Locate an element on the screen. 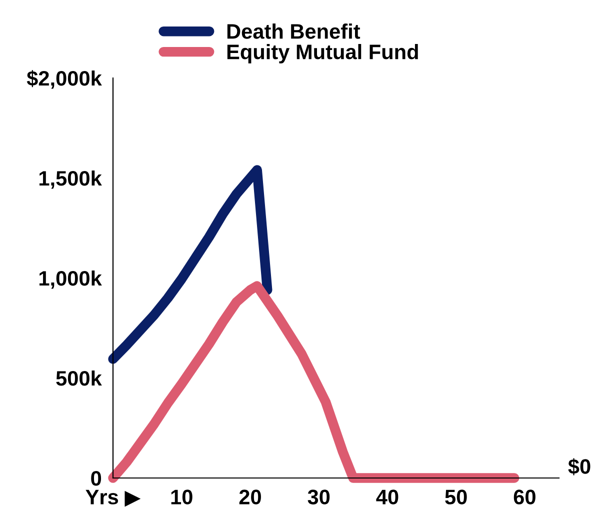 The image size is (598, 513). x-tick-label: 20 is located at coordinates (250, 497).